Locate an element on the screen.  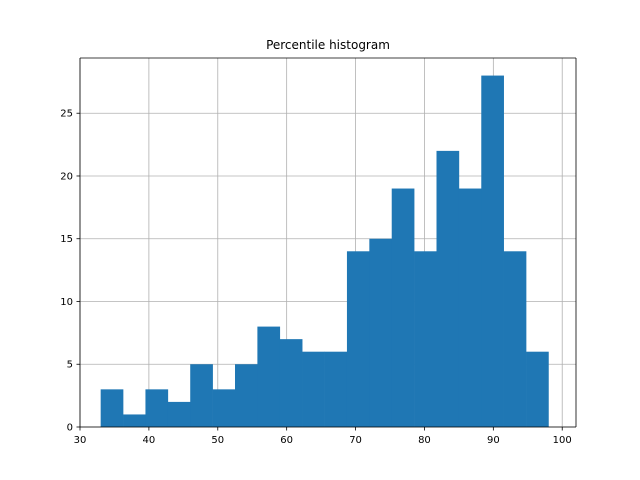
x-tick-label: 50 is located at coordinates (217, 440).